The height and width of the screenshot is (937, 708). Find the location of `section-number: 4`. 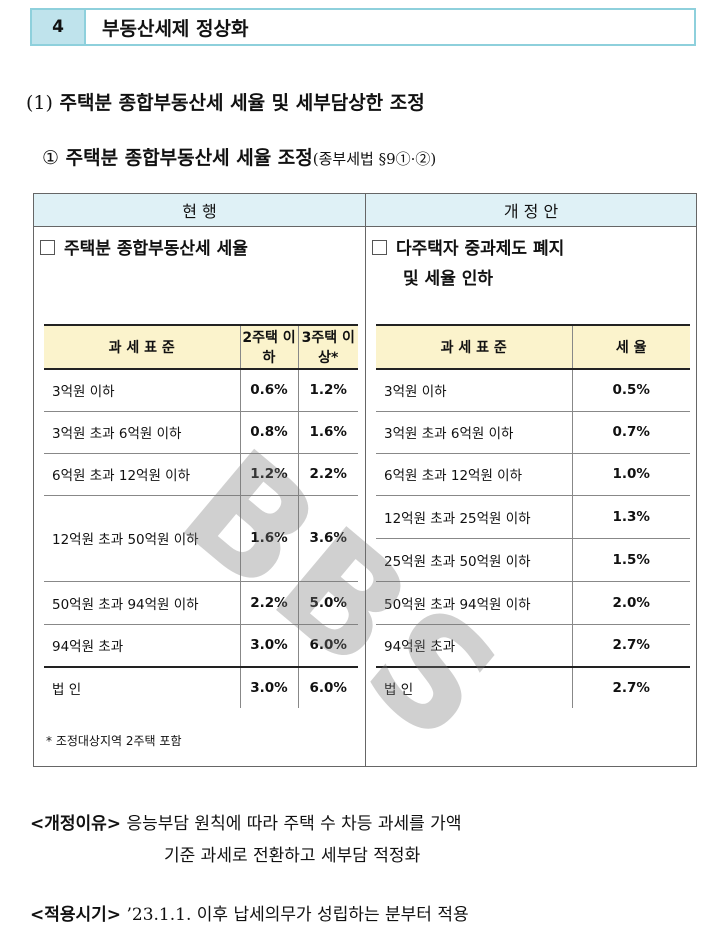

section-number: 4 is located at coordinates (59, 27).